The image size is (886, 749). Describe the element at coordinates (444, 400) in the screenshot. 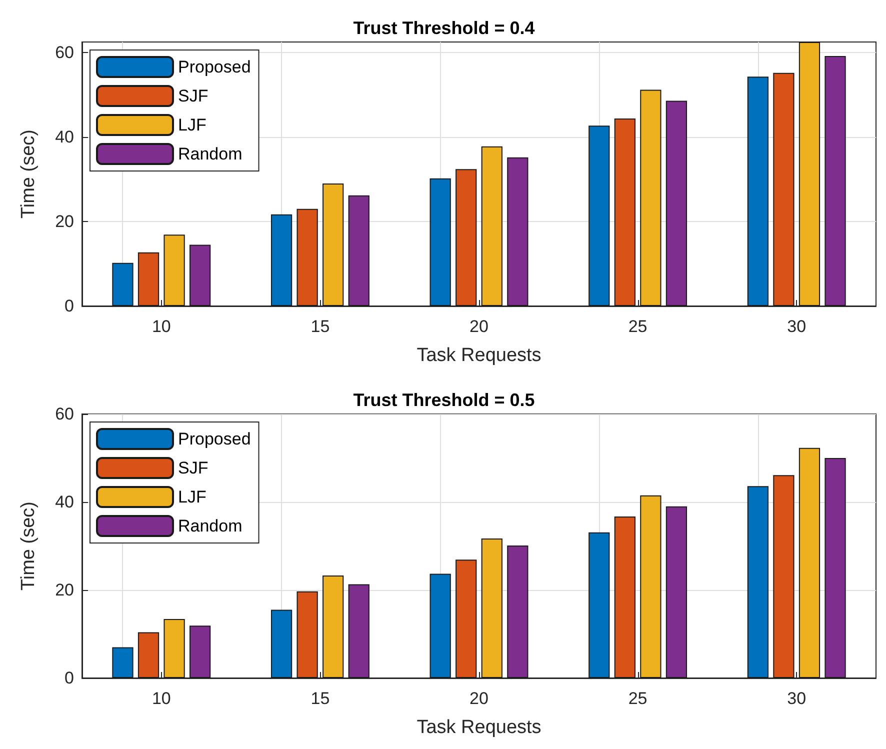

I see `chart-title: Trust Threshold = 0.5` at that location.